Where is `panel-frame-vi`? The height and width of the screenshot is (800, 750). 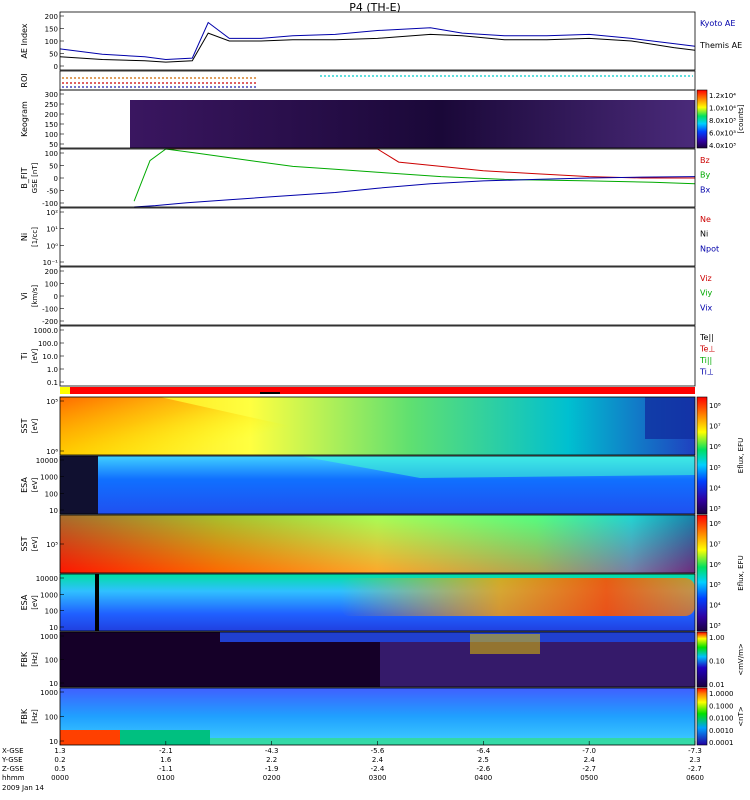 panel-frame-vi is located at coordinates (377, 296).